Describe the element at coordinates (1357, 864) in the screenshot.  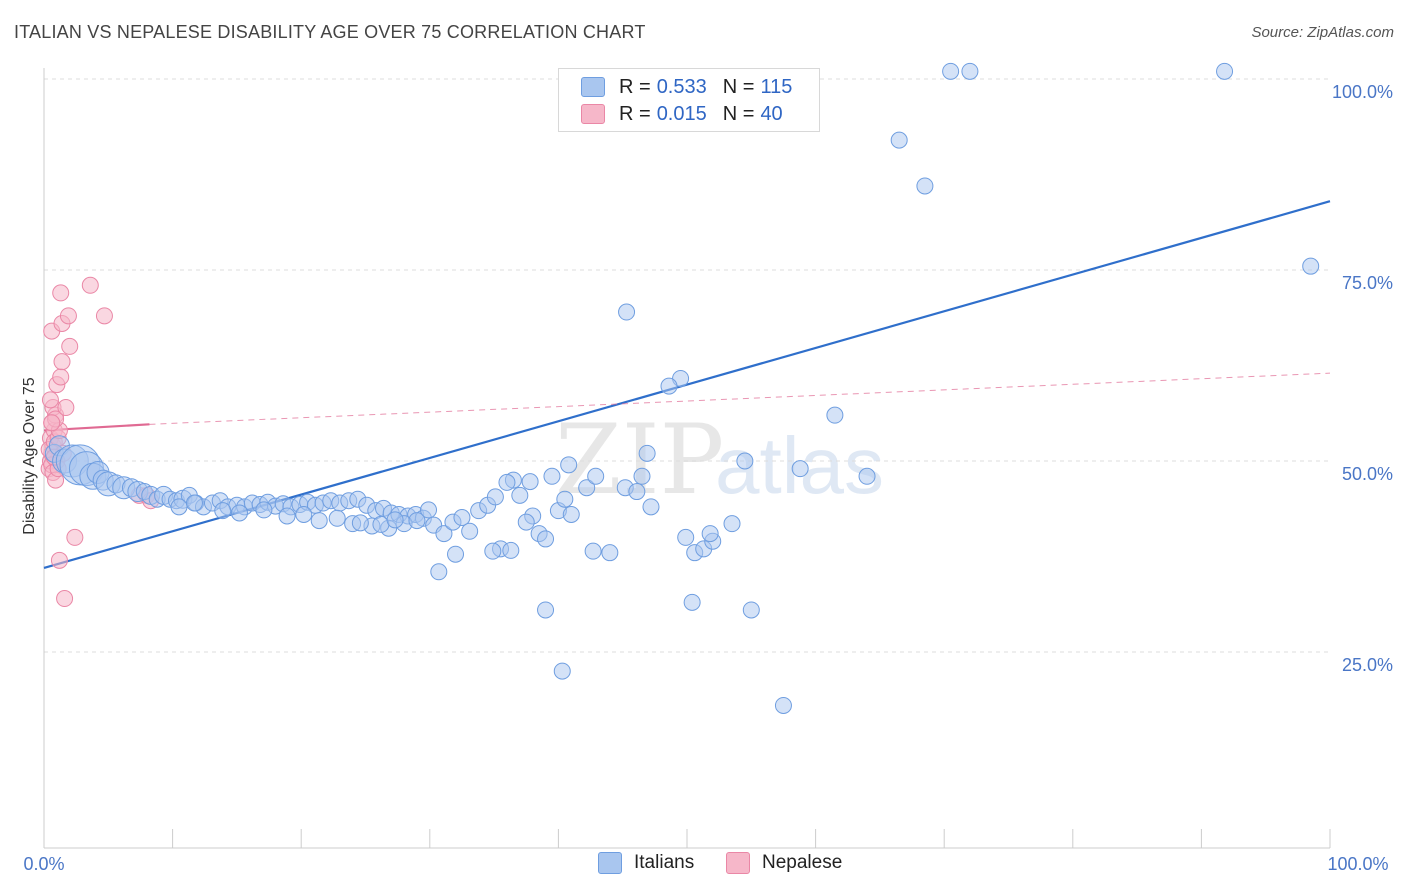
I see `x-tick-label-100: 100.0%` at that location.